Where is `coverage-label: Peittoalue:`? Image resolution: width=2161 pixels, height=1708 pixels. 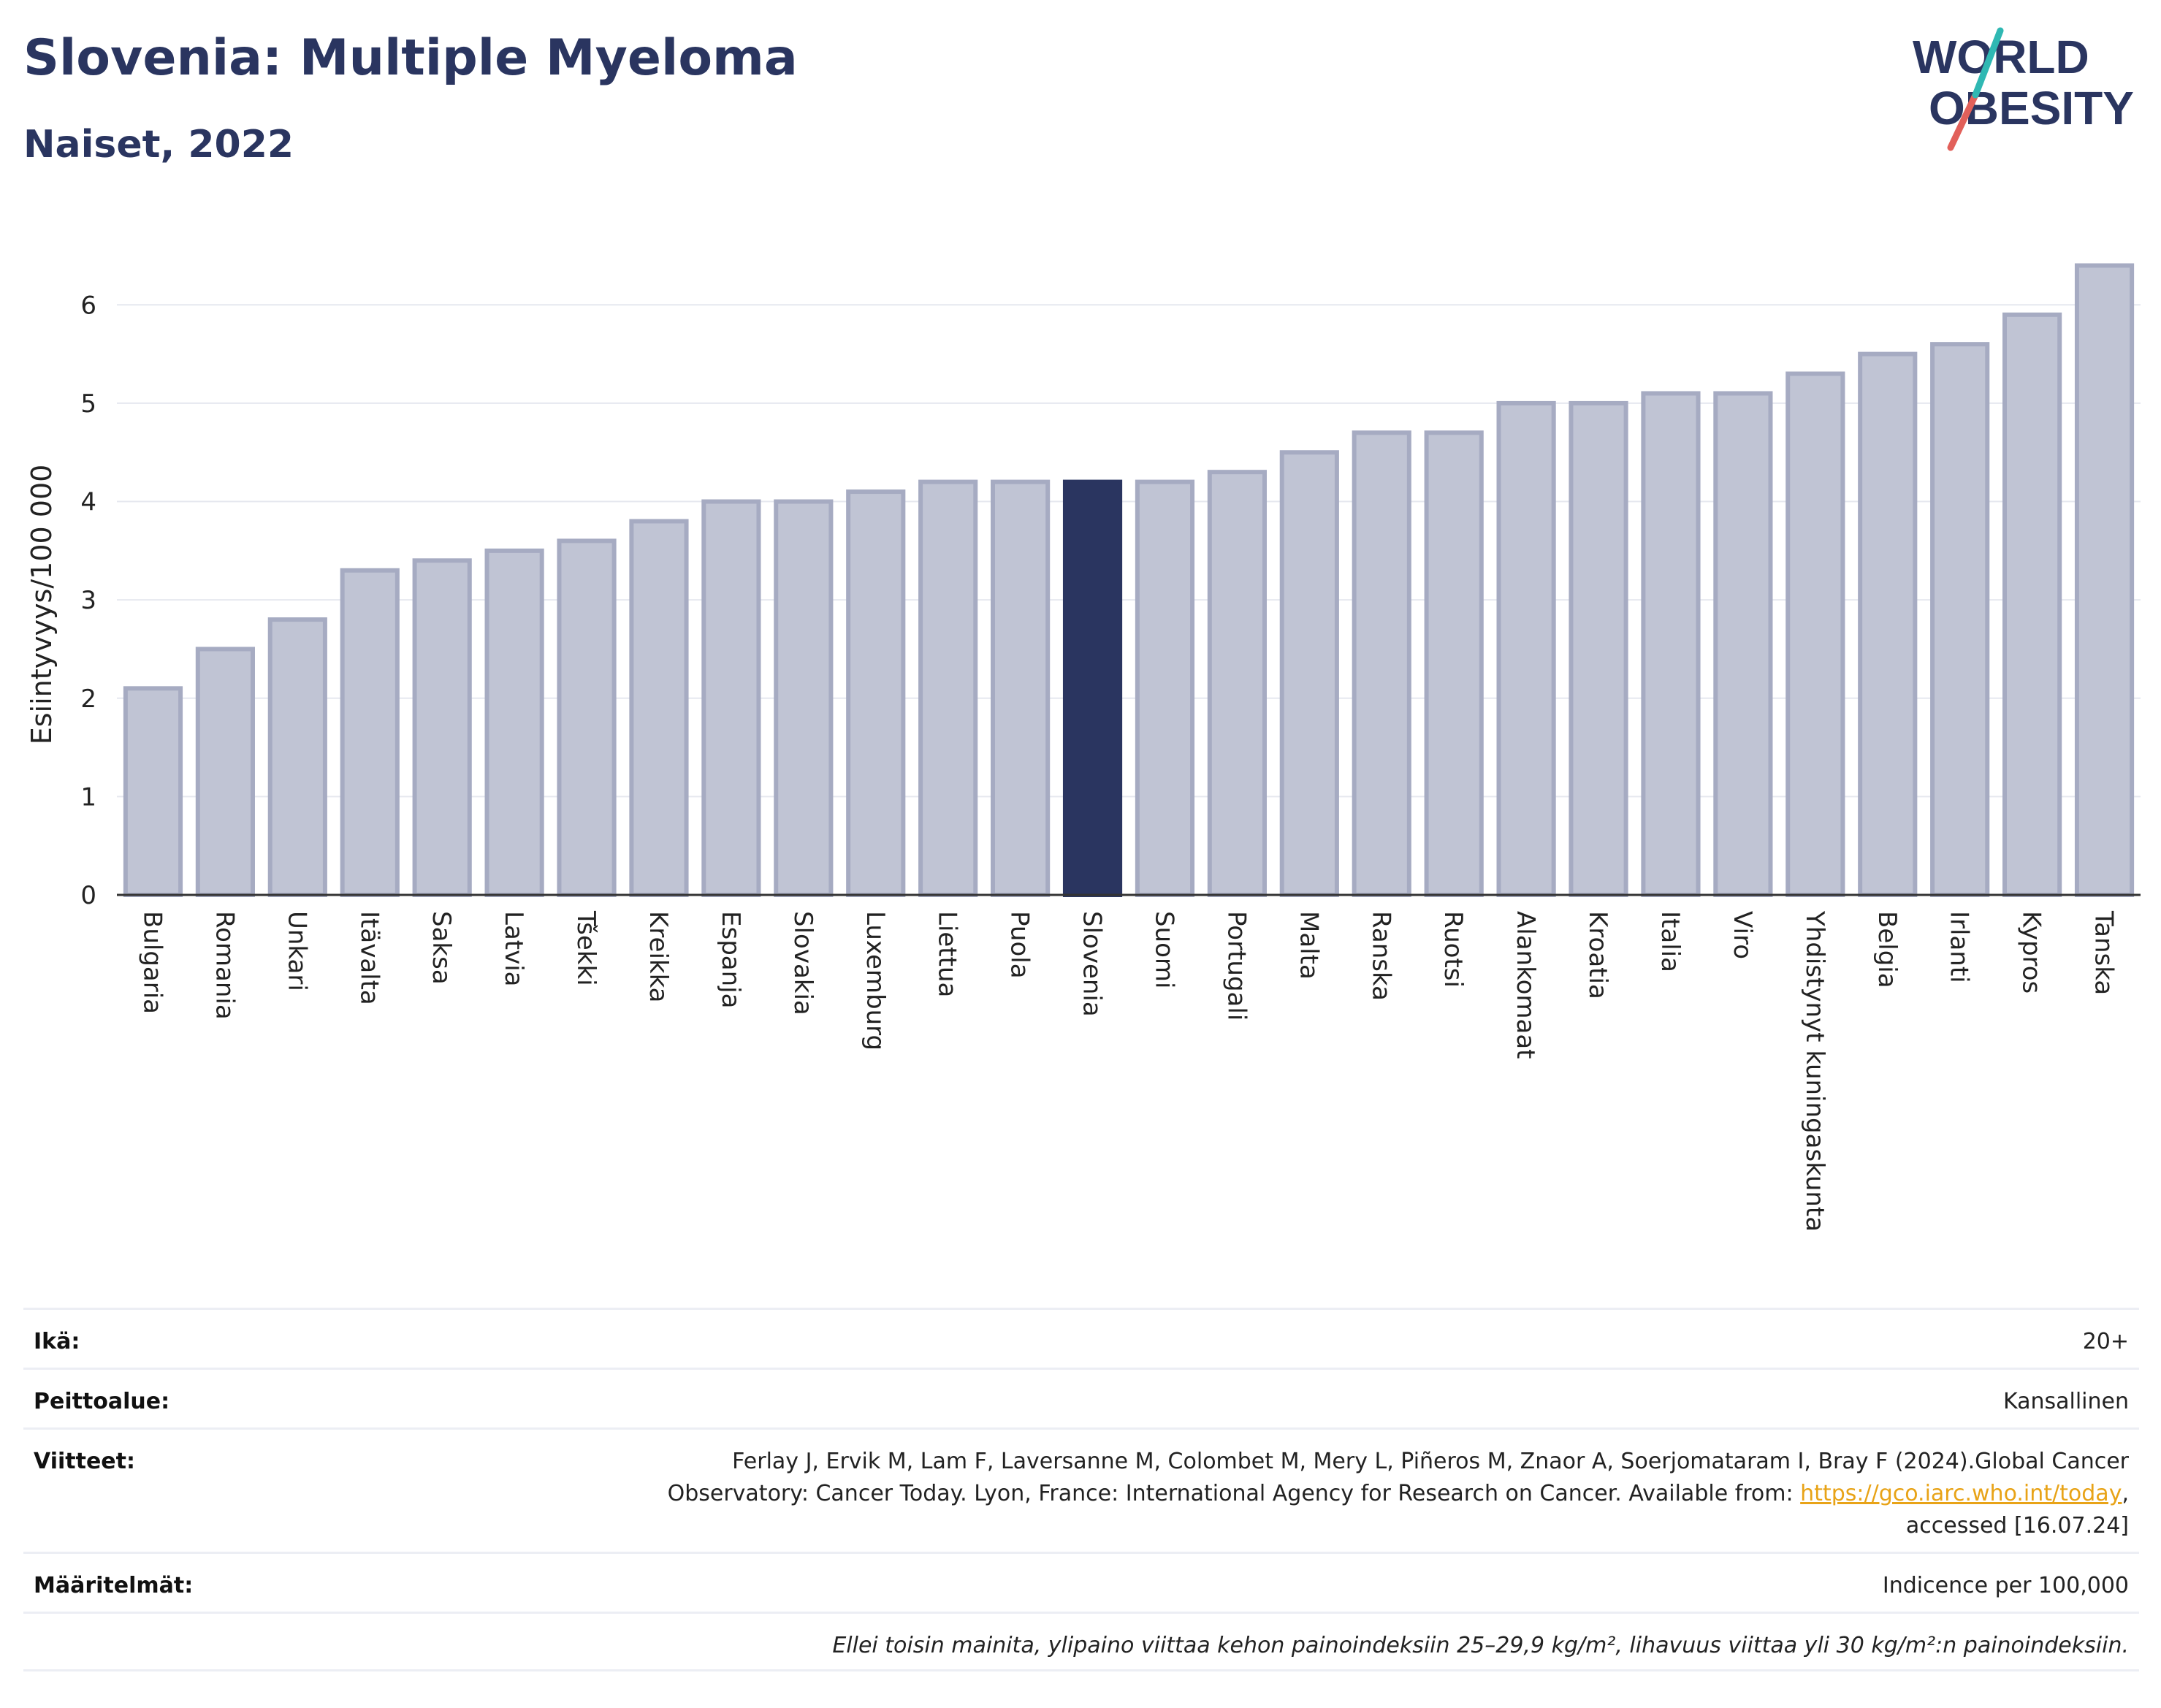 coverage-label: Peittoalue: is located at coordinates (102, 1401).